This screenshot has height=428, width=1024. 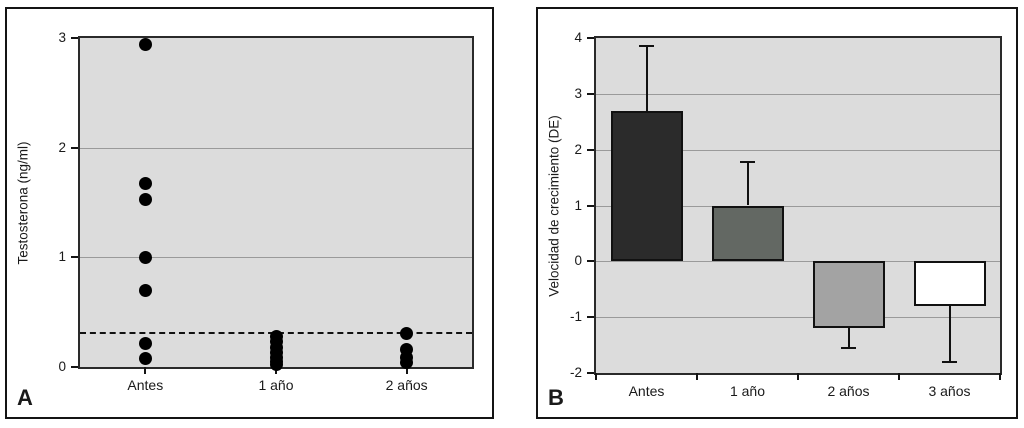 What do you see at coordinates (575, 317) in the screenshot?
I see `y-tick-label: -1` at bounding box center [575, 317].